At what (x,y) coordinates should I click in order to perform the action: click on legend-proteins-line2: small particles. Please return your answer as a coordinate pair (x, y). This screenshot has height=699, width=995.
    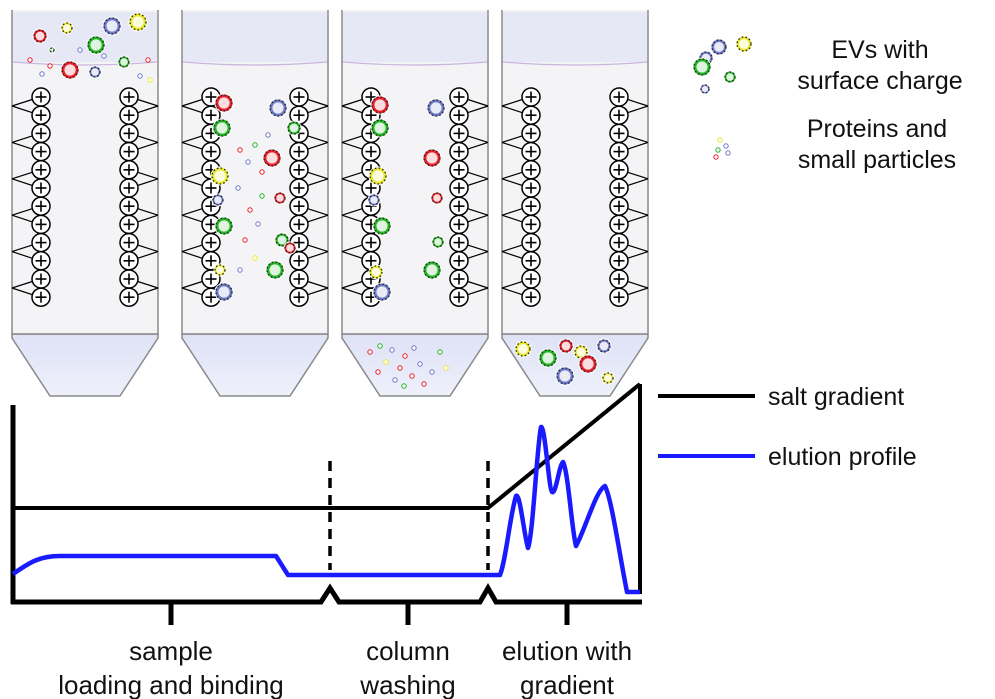
    Looking at the image, I should click on (877, 160).